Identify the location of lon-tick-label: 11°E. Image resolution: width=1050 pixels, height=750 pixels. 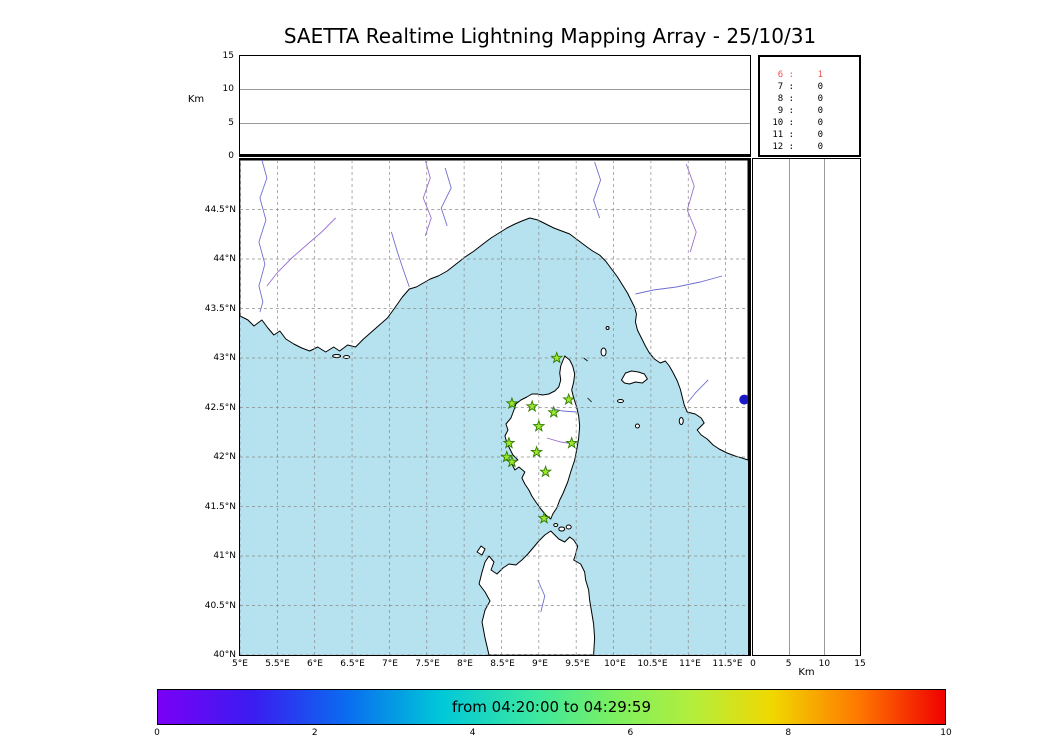
(690, 664).